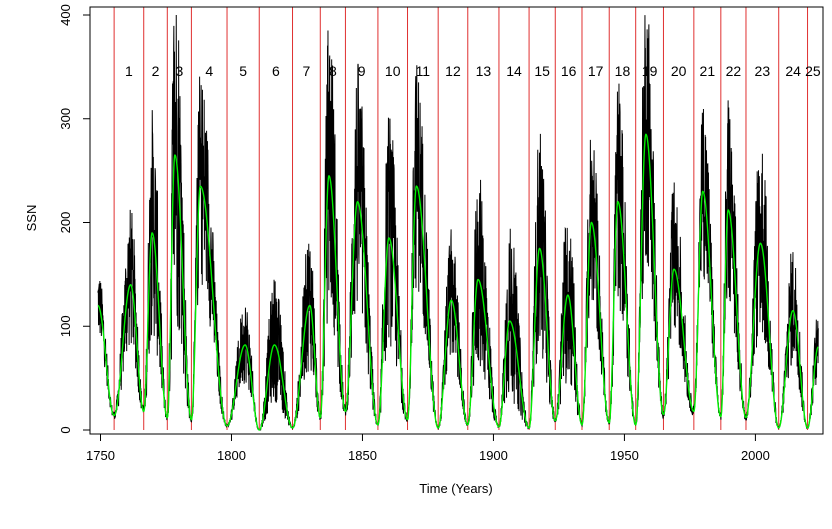 Image resolution: width=832 pixels, height=529 pixels. Describe the element at coordinates (793, 71) in the screenshot. I see `cycle-label-24: 24` at that location.